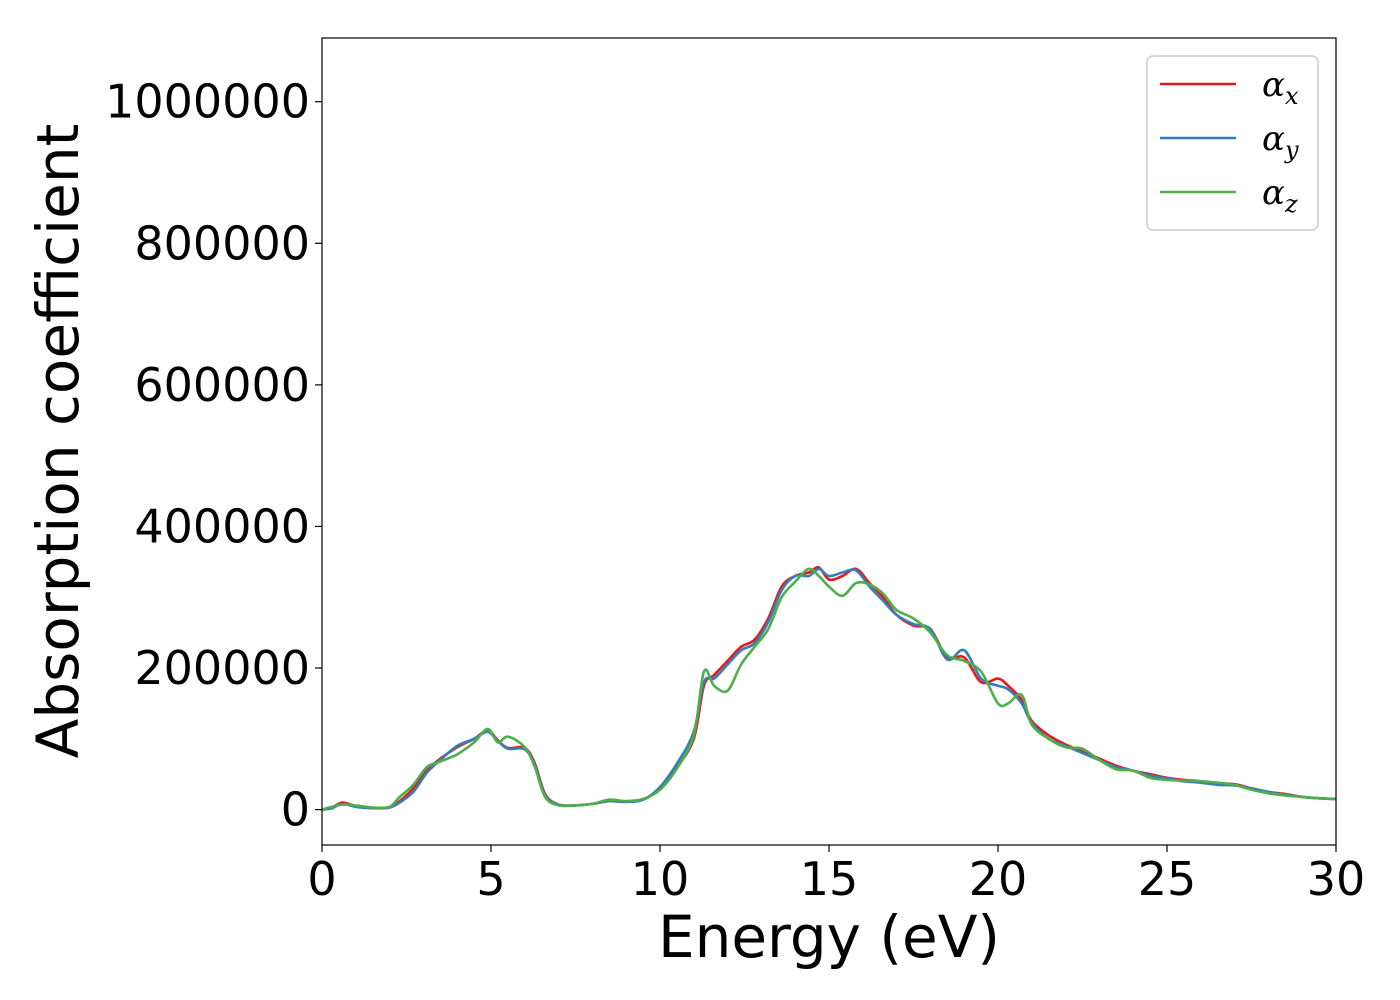 The image size is (1400, 1000). What do you see at coordinates (222, 385) in the screenshot?
I see `y-tick-label: 600000` at bounding box center [222, 385].